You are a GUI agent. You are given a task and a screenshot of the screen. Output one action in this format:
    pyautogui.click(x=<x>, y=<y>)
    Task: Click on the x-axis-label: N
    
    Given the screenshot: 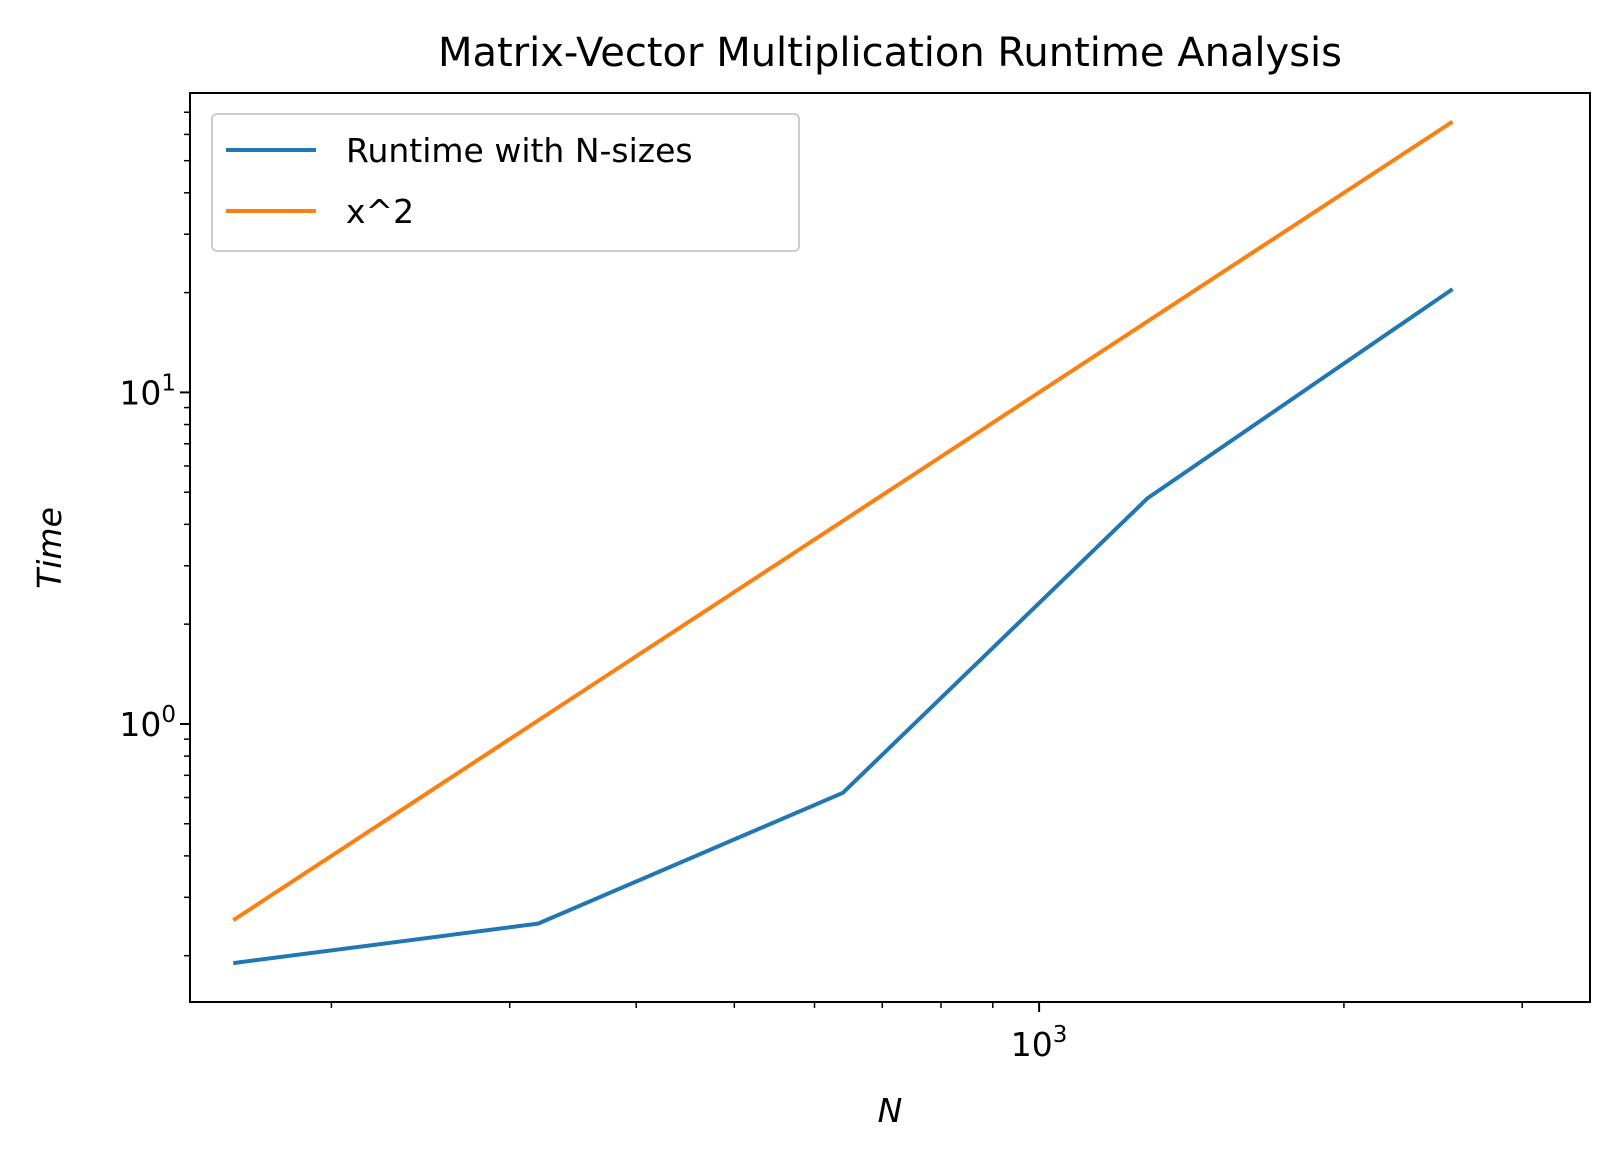 What is the action you would take?
    pyautogui.click(x=890, y=1110)
    